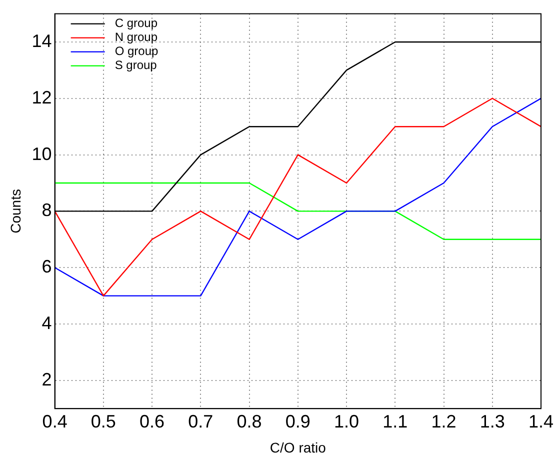 This screenshot has height=463, width=559. What do you see at coordinates (103, 421) in the screenshot?
I see `x-tick-label: 0.5` at bounding box center [103, 421].